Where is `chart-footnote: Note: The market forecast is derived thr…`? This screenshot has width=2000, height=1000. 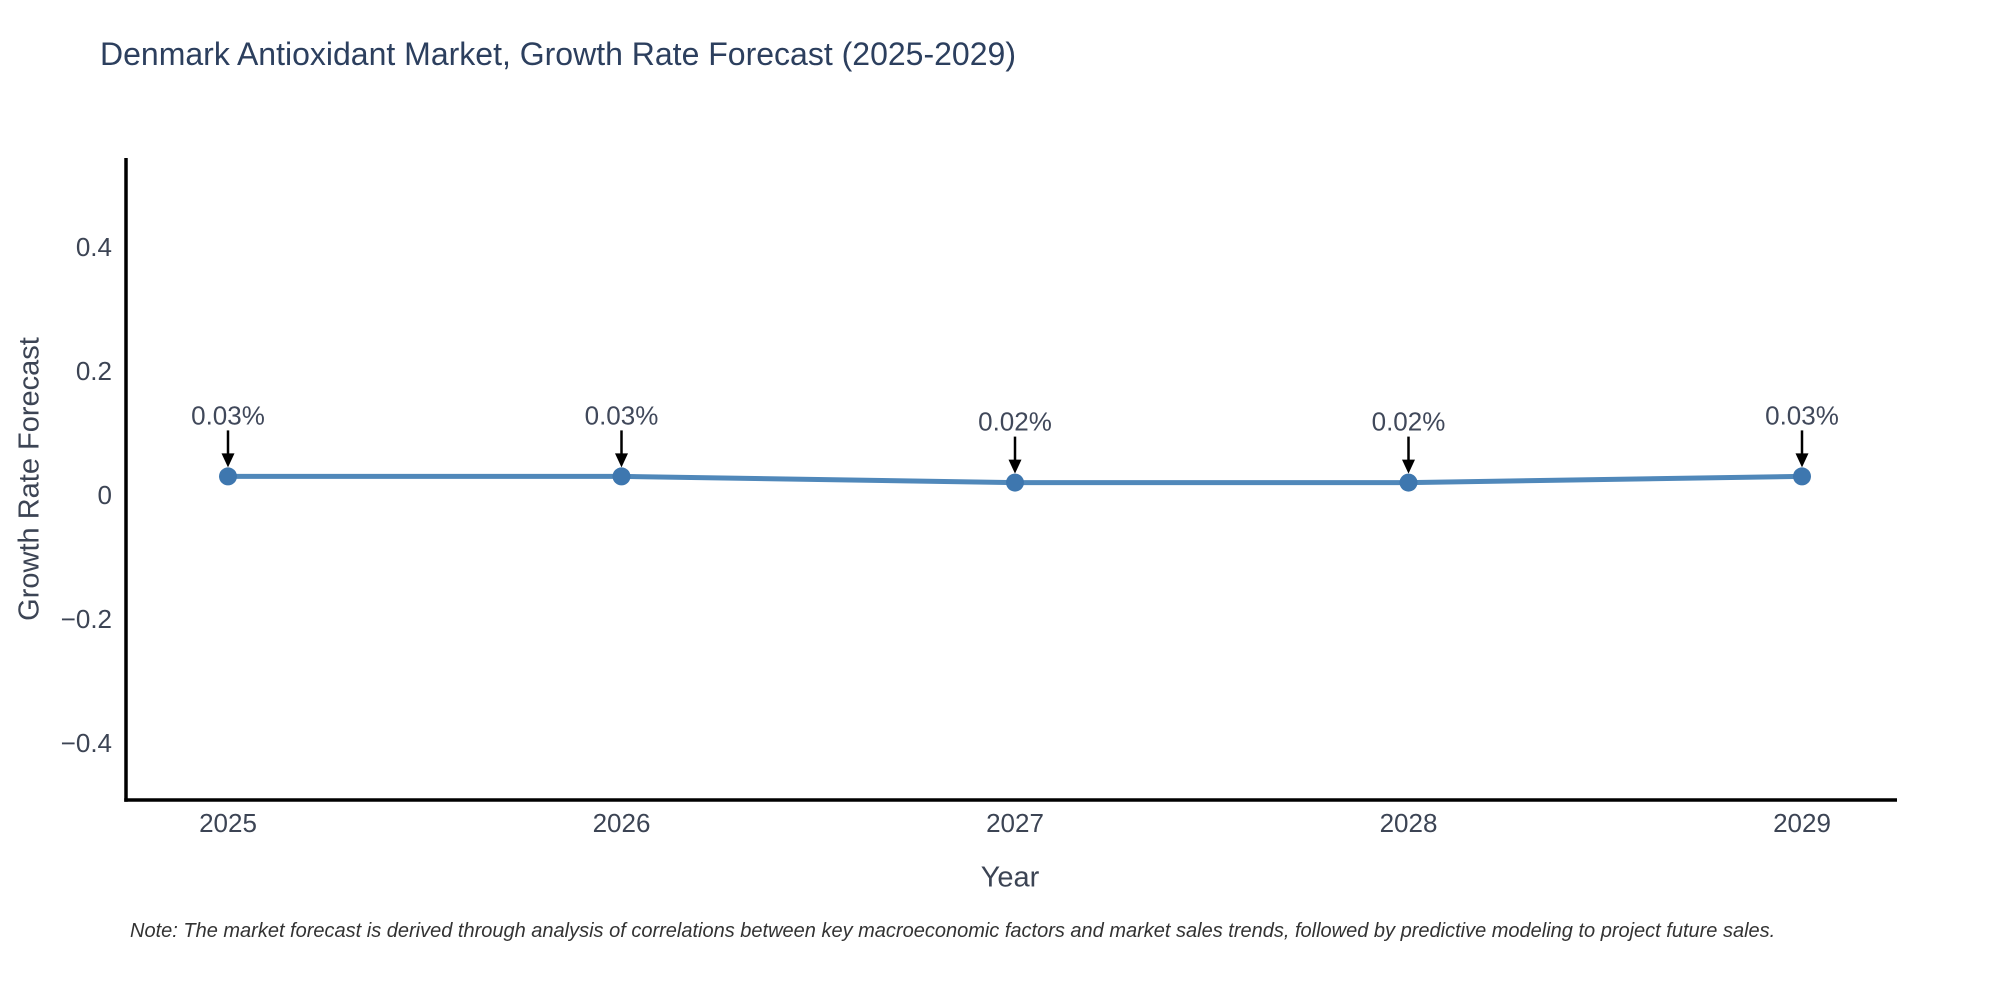
chart-footnote: Note: The market forecast is derived thr… is located at coordinates (953, 931).